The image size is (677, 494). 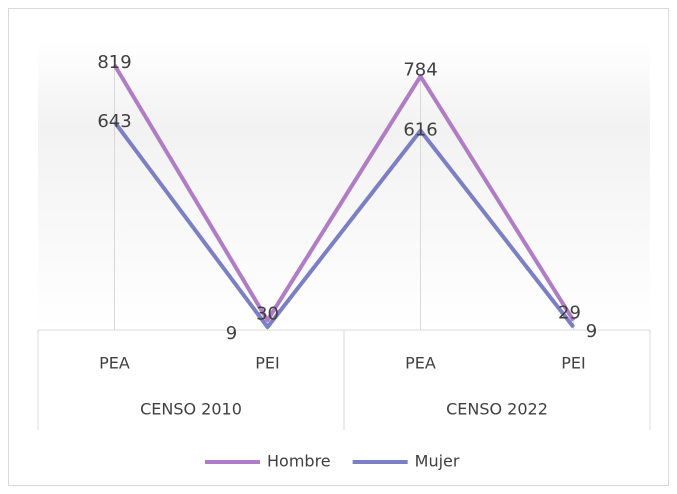 What do you see at coordinates (420, 69) in the screenshot?
I see `data-label: 784` at bounding box center [420, 69].